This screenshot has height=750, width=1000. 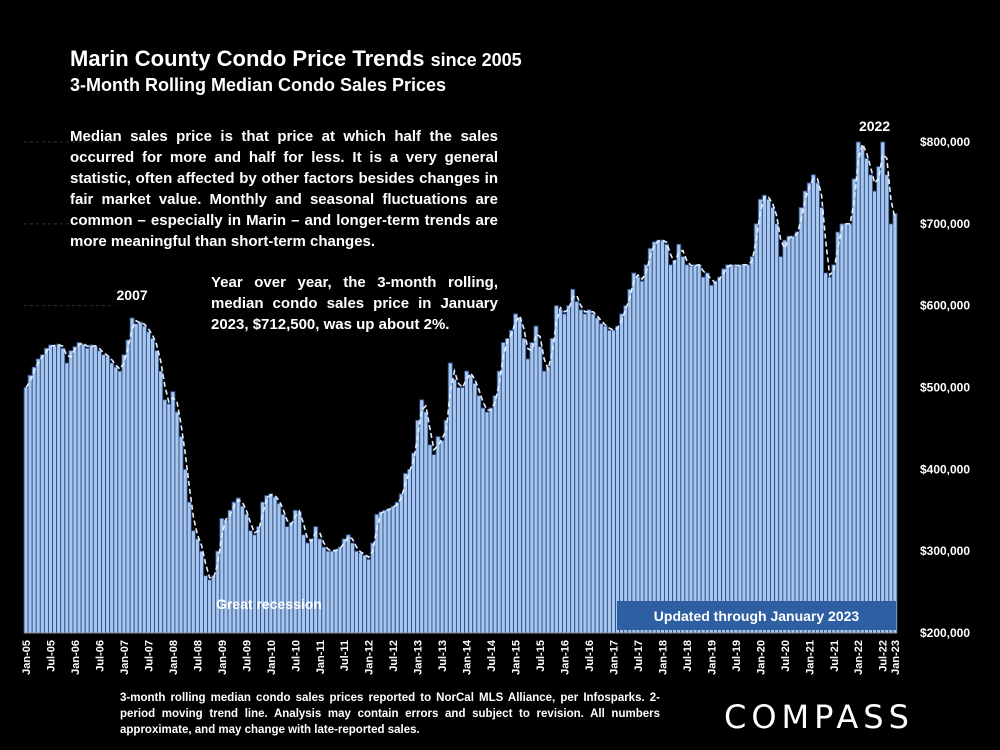 I want to click on x-tick-label: Jul-22, so click(x=884, y=656).